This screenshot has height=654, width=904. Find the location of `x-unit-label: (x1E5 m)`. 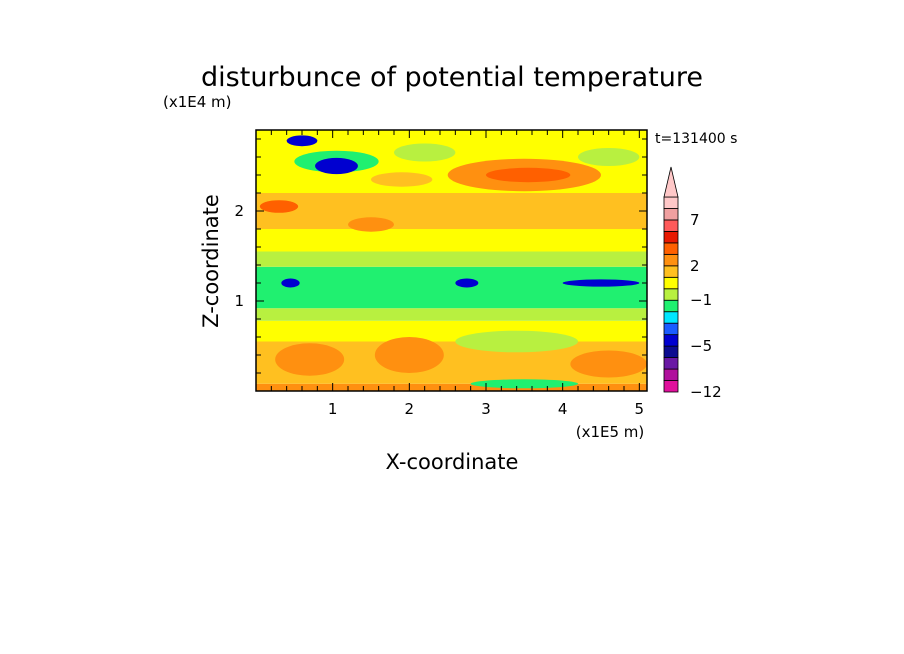

x-unit-label: (x1E5 m) is located at coordinates (610, 432).